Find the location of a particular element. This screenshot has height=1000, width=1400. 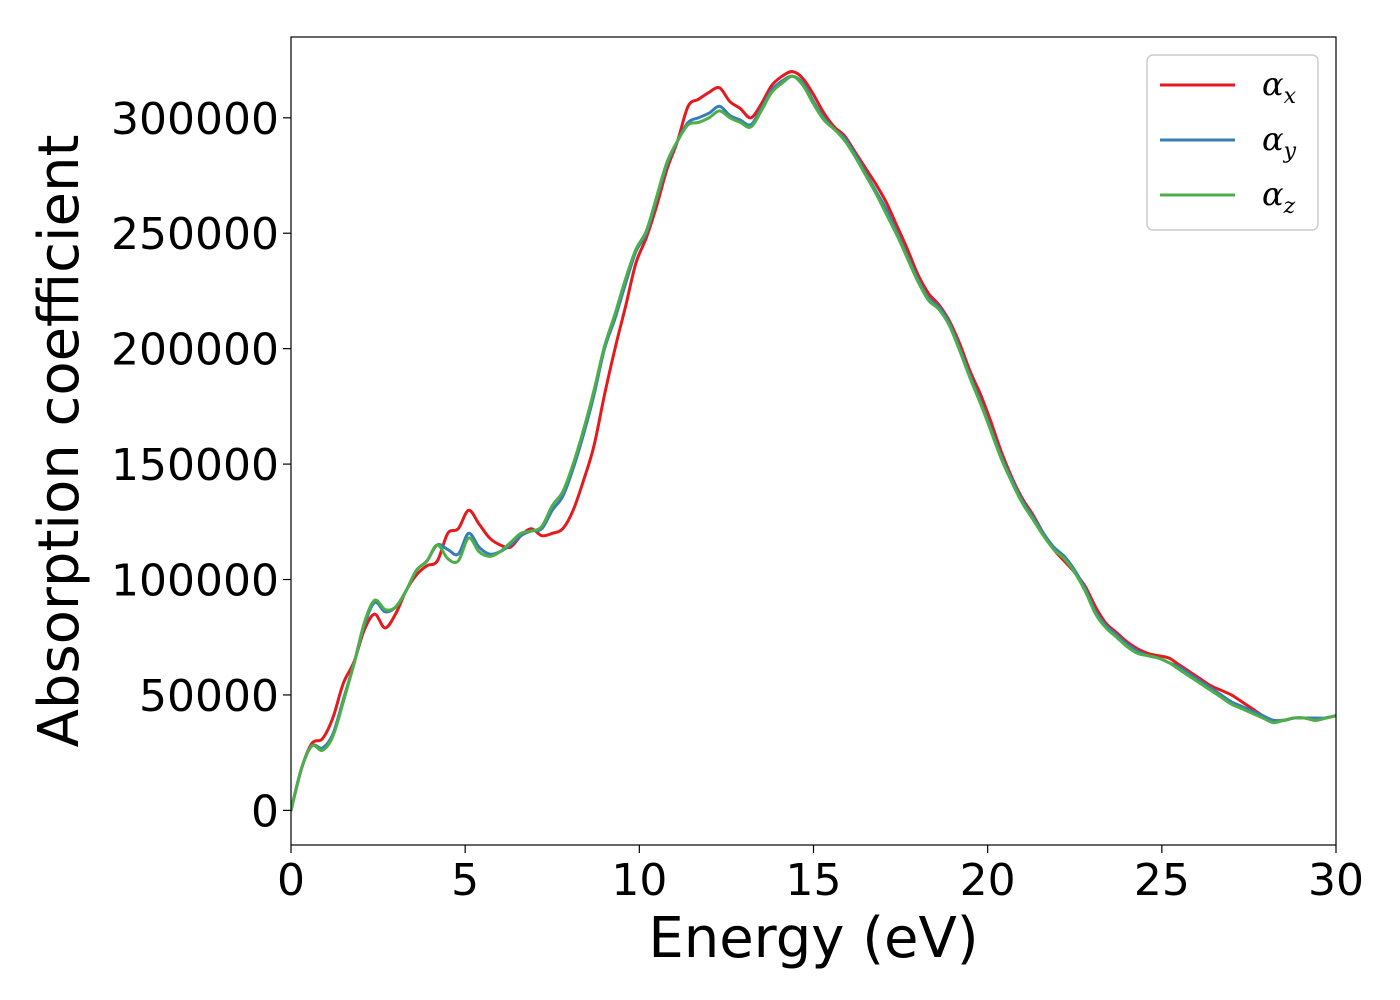

legend: αx αy αz is located at coordinates (1232, 142).